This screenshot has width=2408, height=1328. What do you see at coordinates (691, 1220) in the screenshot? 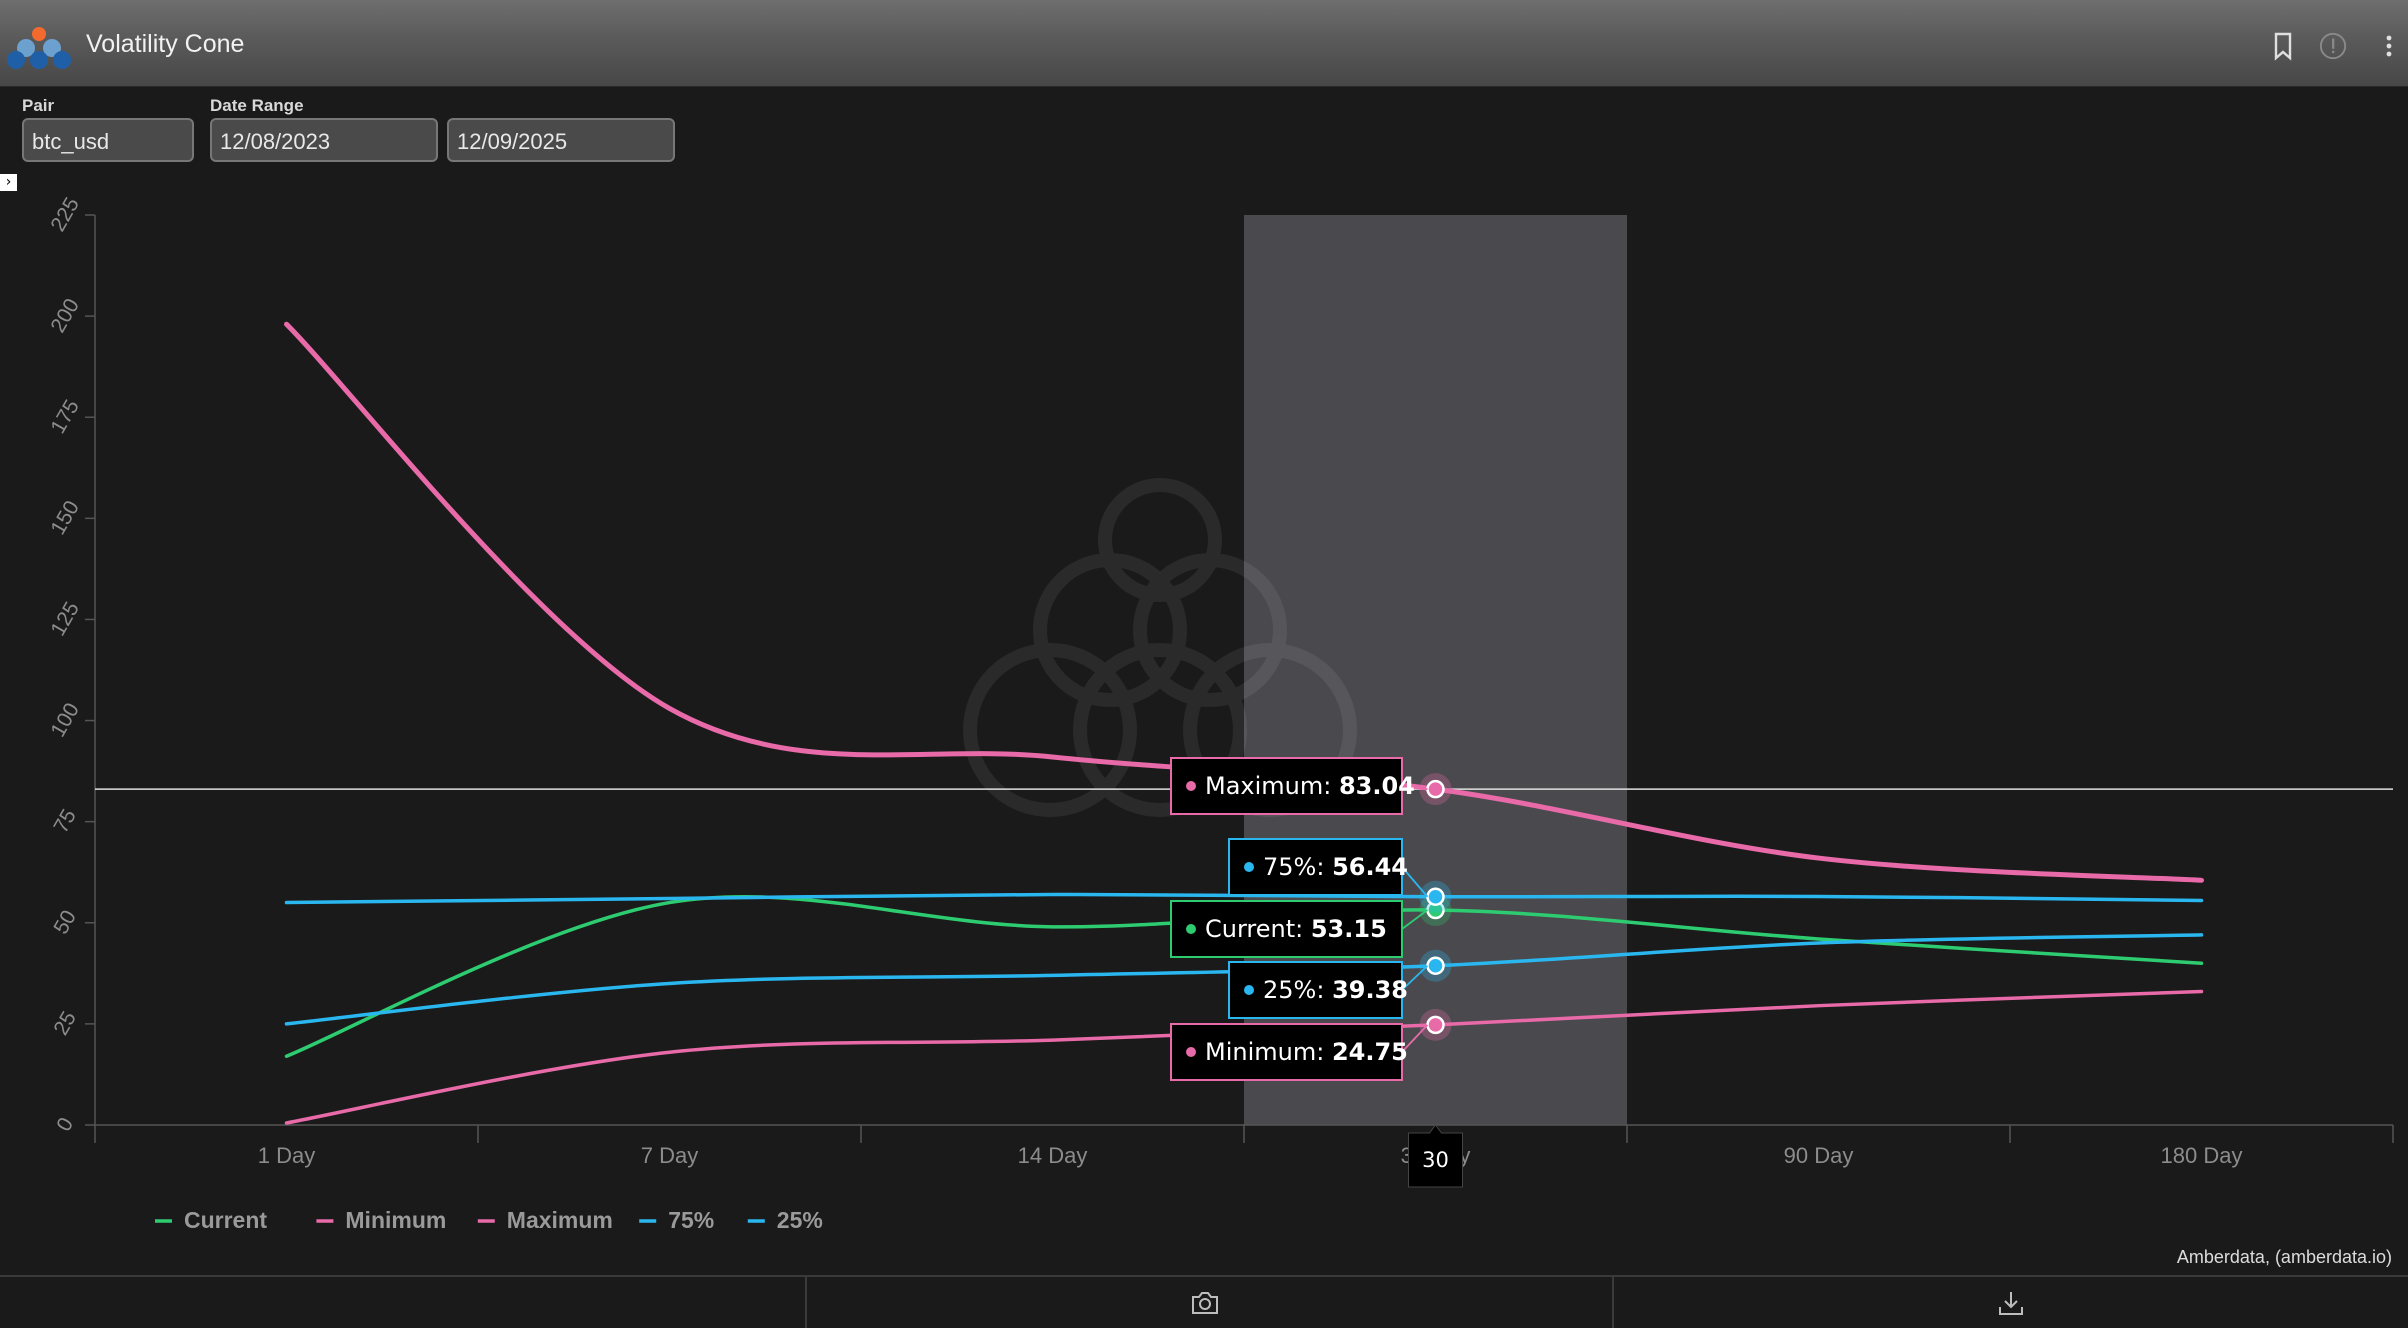
I see `legend-label: 75%` at bounding box center [691, 1220].